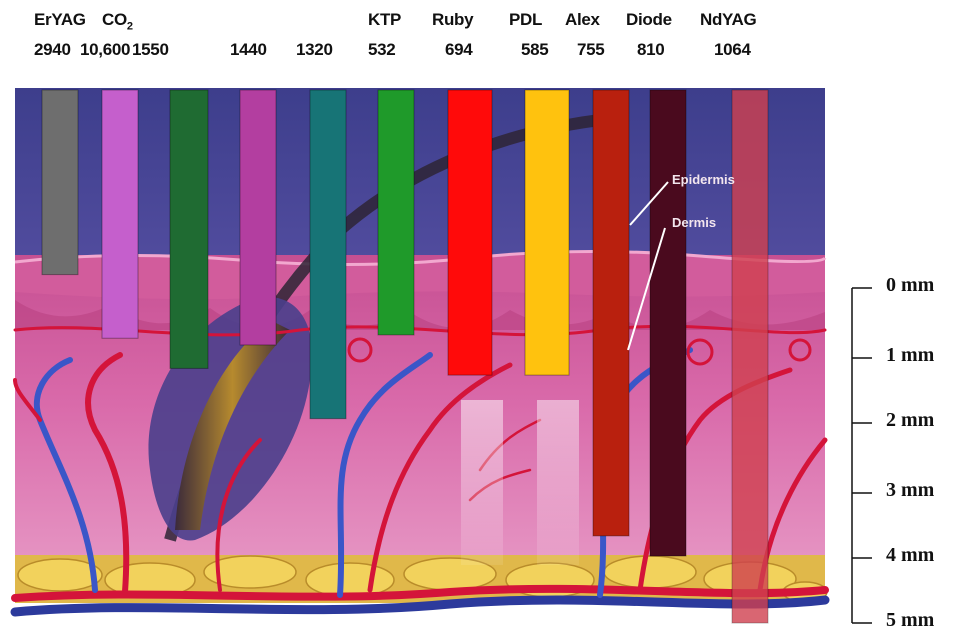  What do you see at coordinates (651, 49) in the screenshot?
I see `laser-wavelength-810: 810` at bounding box center [651, 49].